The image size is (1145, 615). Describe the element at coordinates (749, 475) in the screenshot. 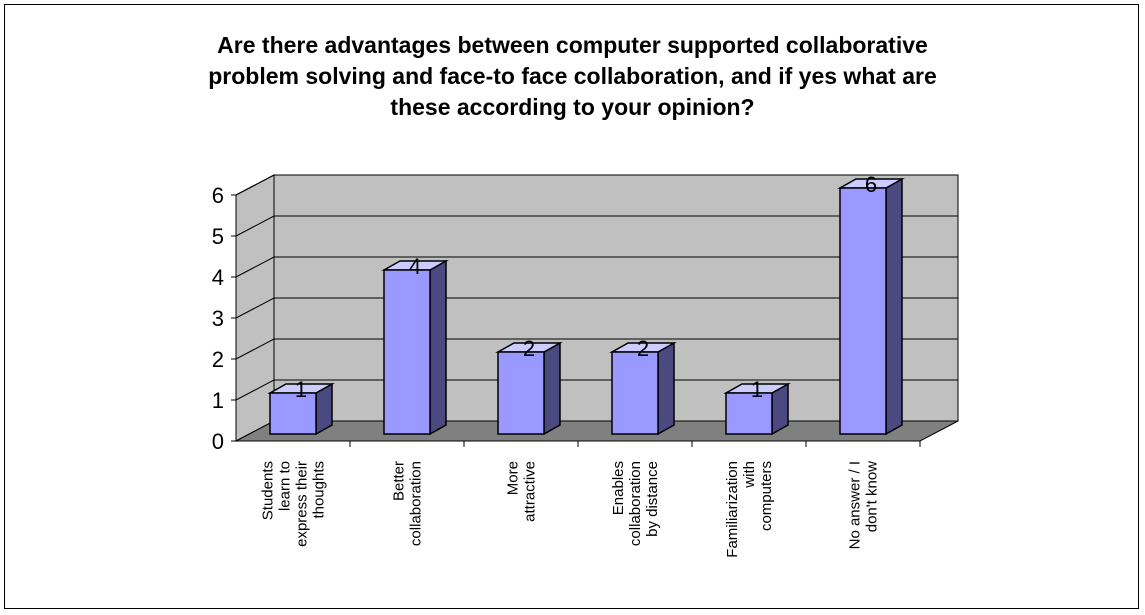

I see `x-tick-label-line: with` at that location.